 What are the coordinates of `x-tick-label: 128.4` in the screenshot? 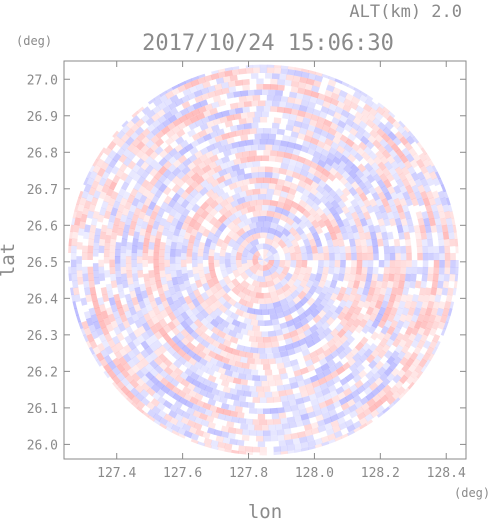 It's located at (446, 473).